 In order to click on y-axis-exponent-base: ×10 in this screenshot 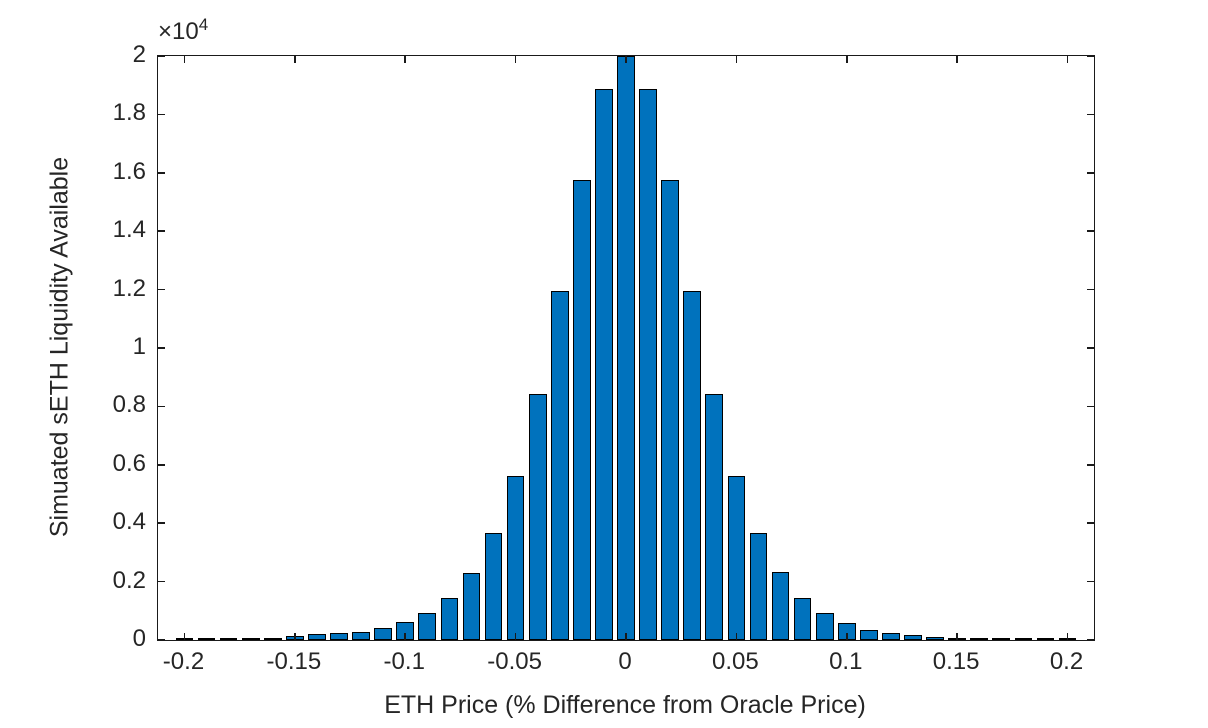, I will do `click(178, 31)`.